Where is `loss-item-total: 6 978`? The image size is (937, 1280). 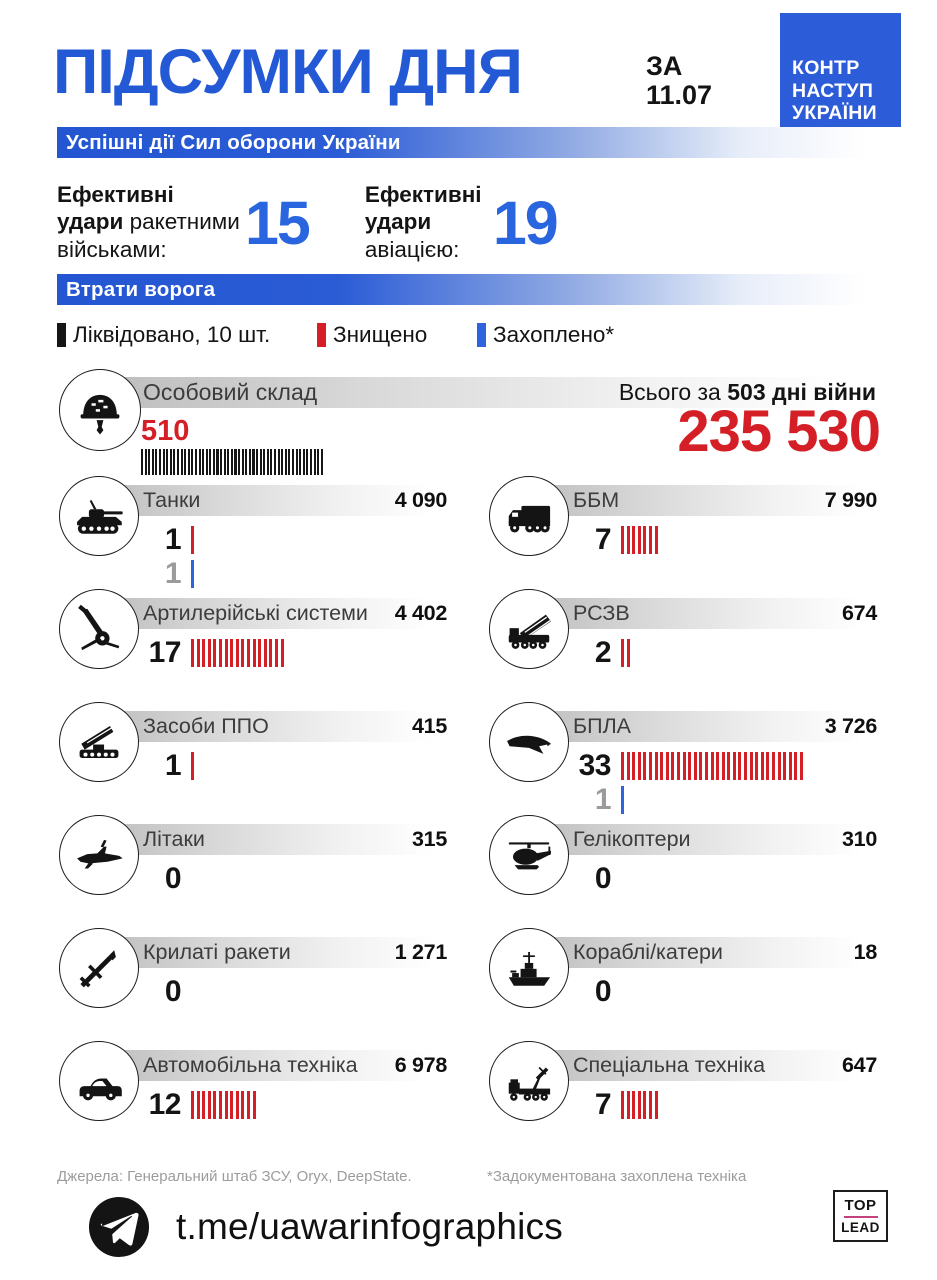
loss-item-total: 6 978 is located at coordinates (421, 1065).